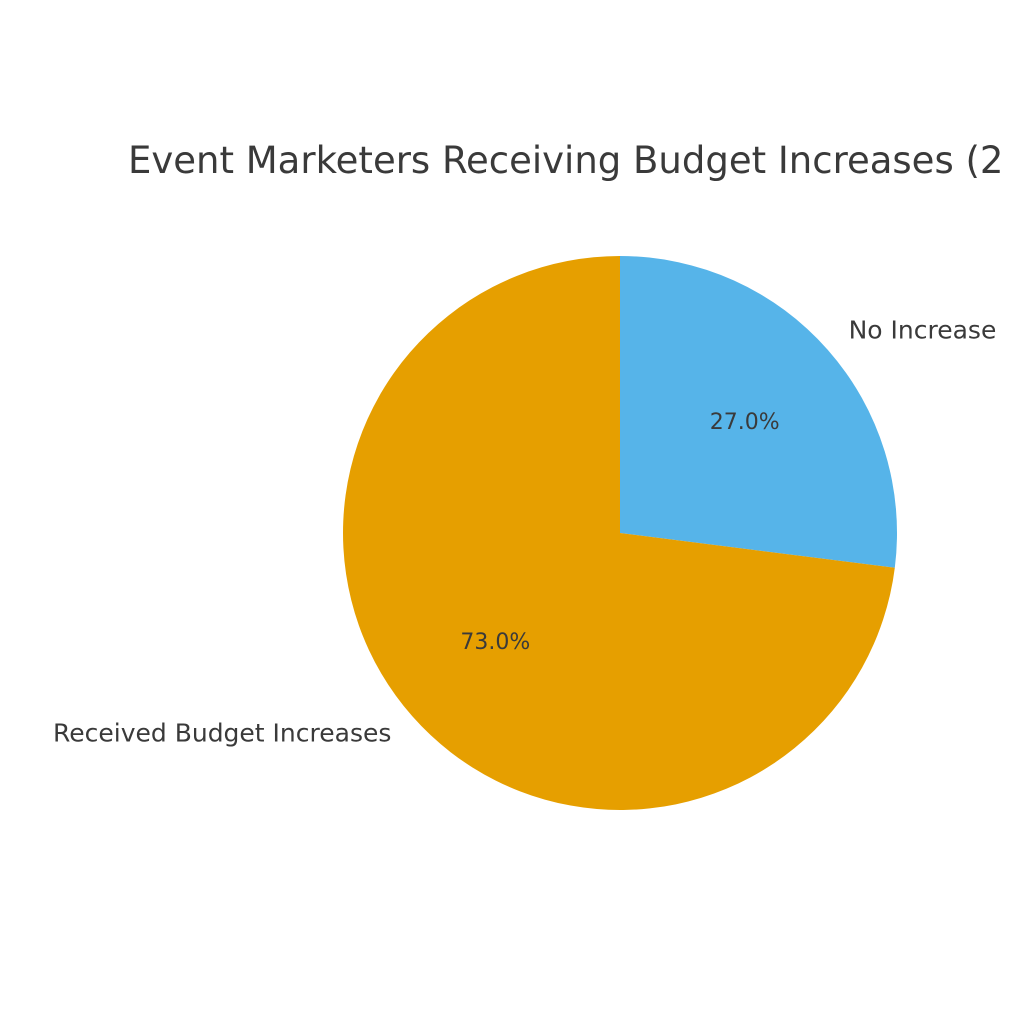 The width and height of the screenshot is (1024, 1024). I want to click on slice-percent-label: 27.0%, so click(745, 422).